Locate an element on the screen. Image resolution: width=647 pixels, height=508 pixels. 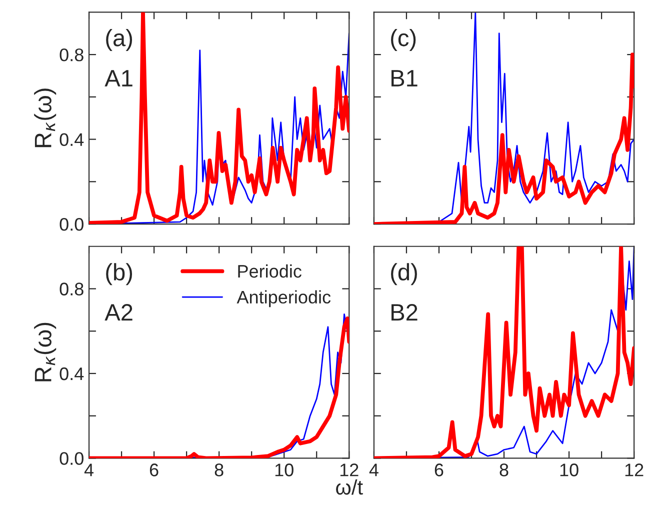
annotation: B2 is located at coordinates (405, 312).